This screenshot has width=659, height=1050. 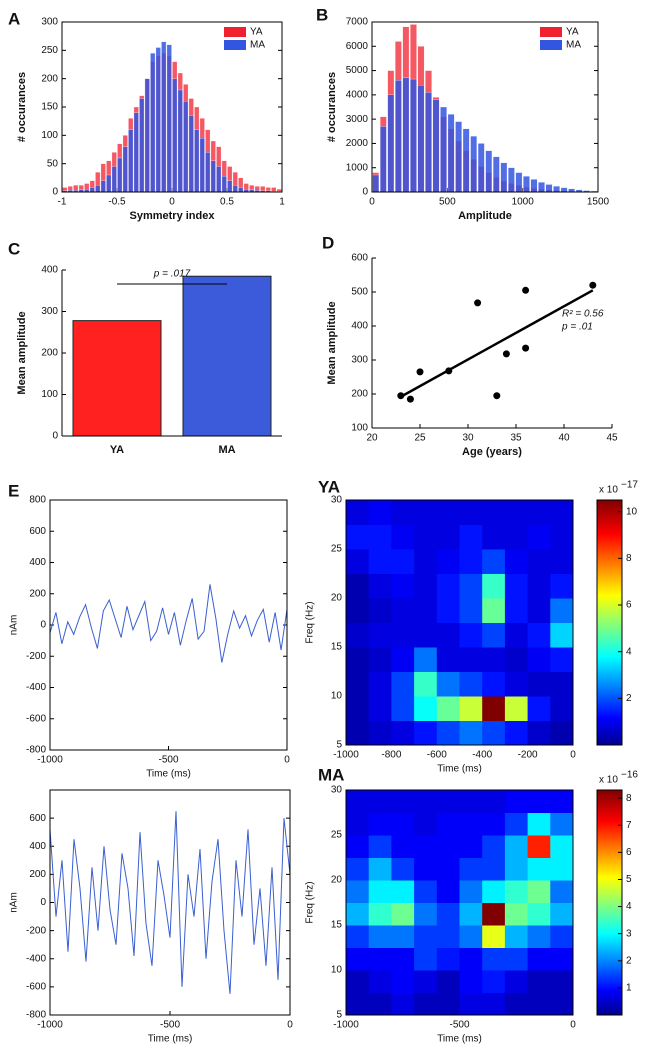 I want to click on y-tick-label: 20, so click(x=337, y=598).